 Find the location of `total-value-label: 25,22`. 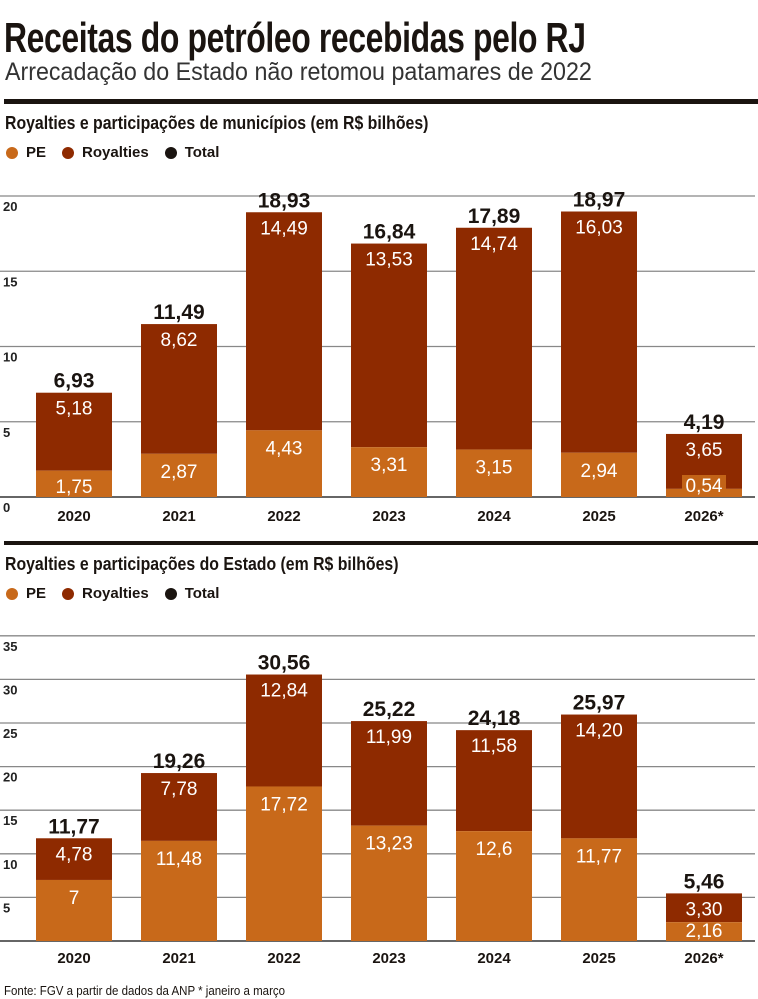

total-value-label: 25,22 is located at coordinates (389, 709).